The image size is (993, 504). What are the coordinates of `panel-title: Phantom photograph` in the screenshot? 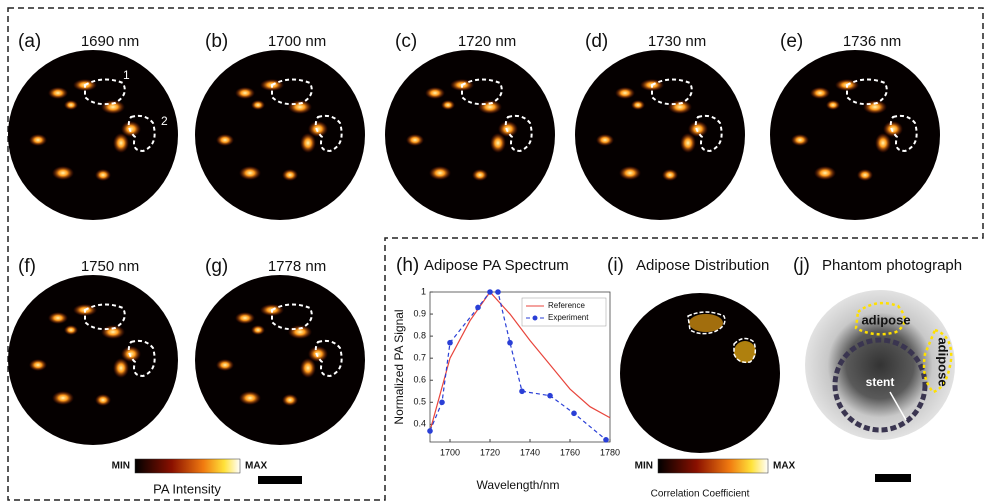 It's located at (892, 265).